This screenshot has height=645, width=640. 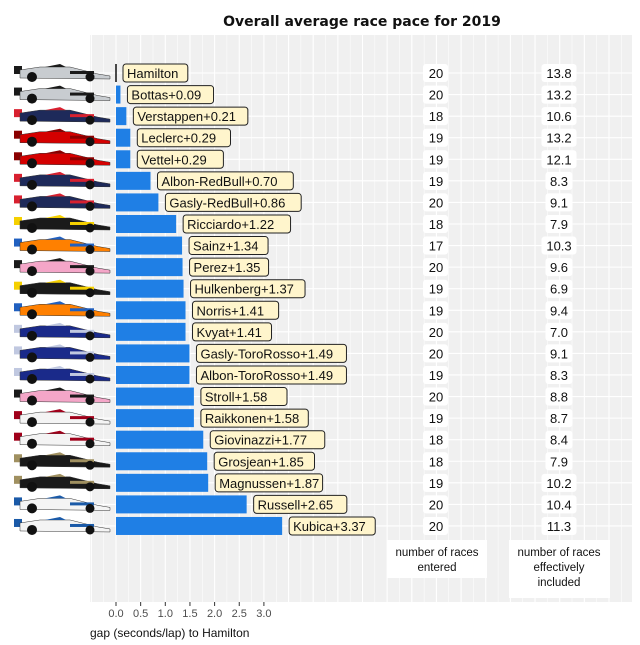 What do you see at coordinates (252, 418) in the screenshot?
I see `bar-label: Raikkonen+1.58` at bounding box center [252, 418].